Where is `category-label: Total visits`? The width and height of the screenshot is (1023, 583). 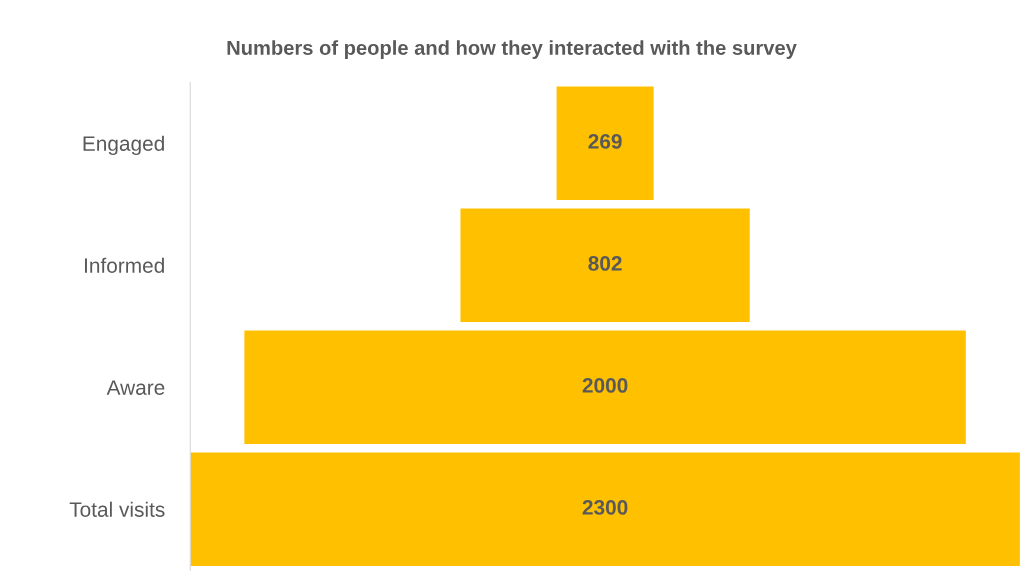 category-label: Total visits is located at coordinates (117, 509).